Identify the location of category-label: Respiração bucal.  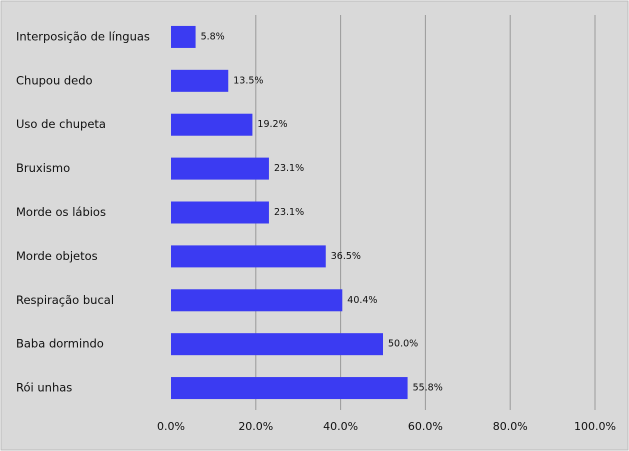
(65, 300).